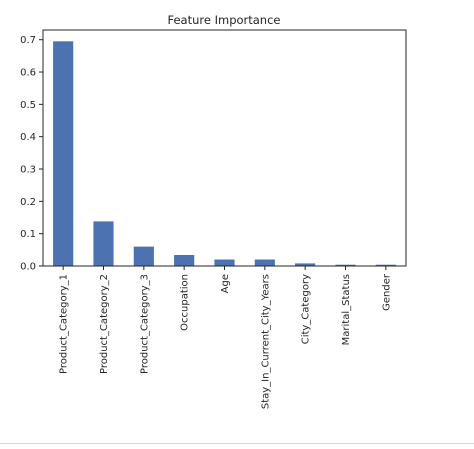 Image resolution: width=474 pixels, height=449 pixels. I want to click on y-tick-label: 0.0, so click(28, 267).